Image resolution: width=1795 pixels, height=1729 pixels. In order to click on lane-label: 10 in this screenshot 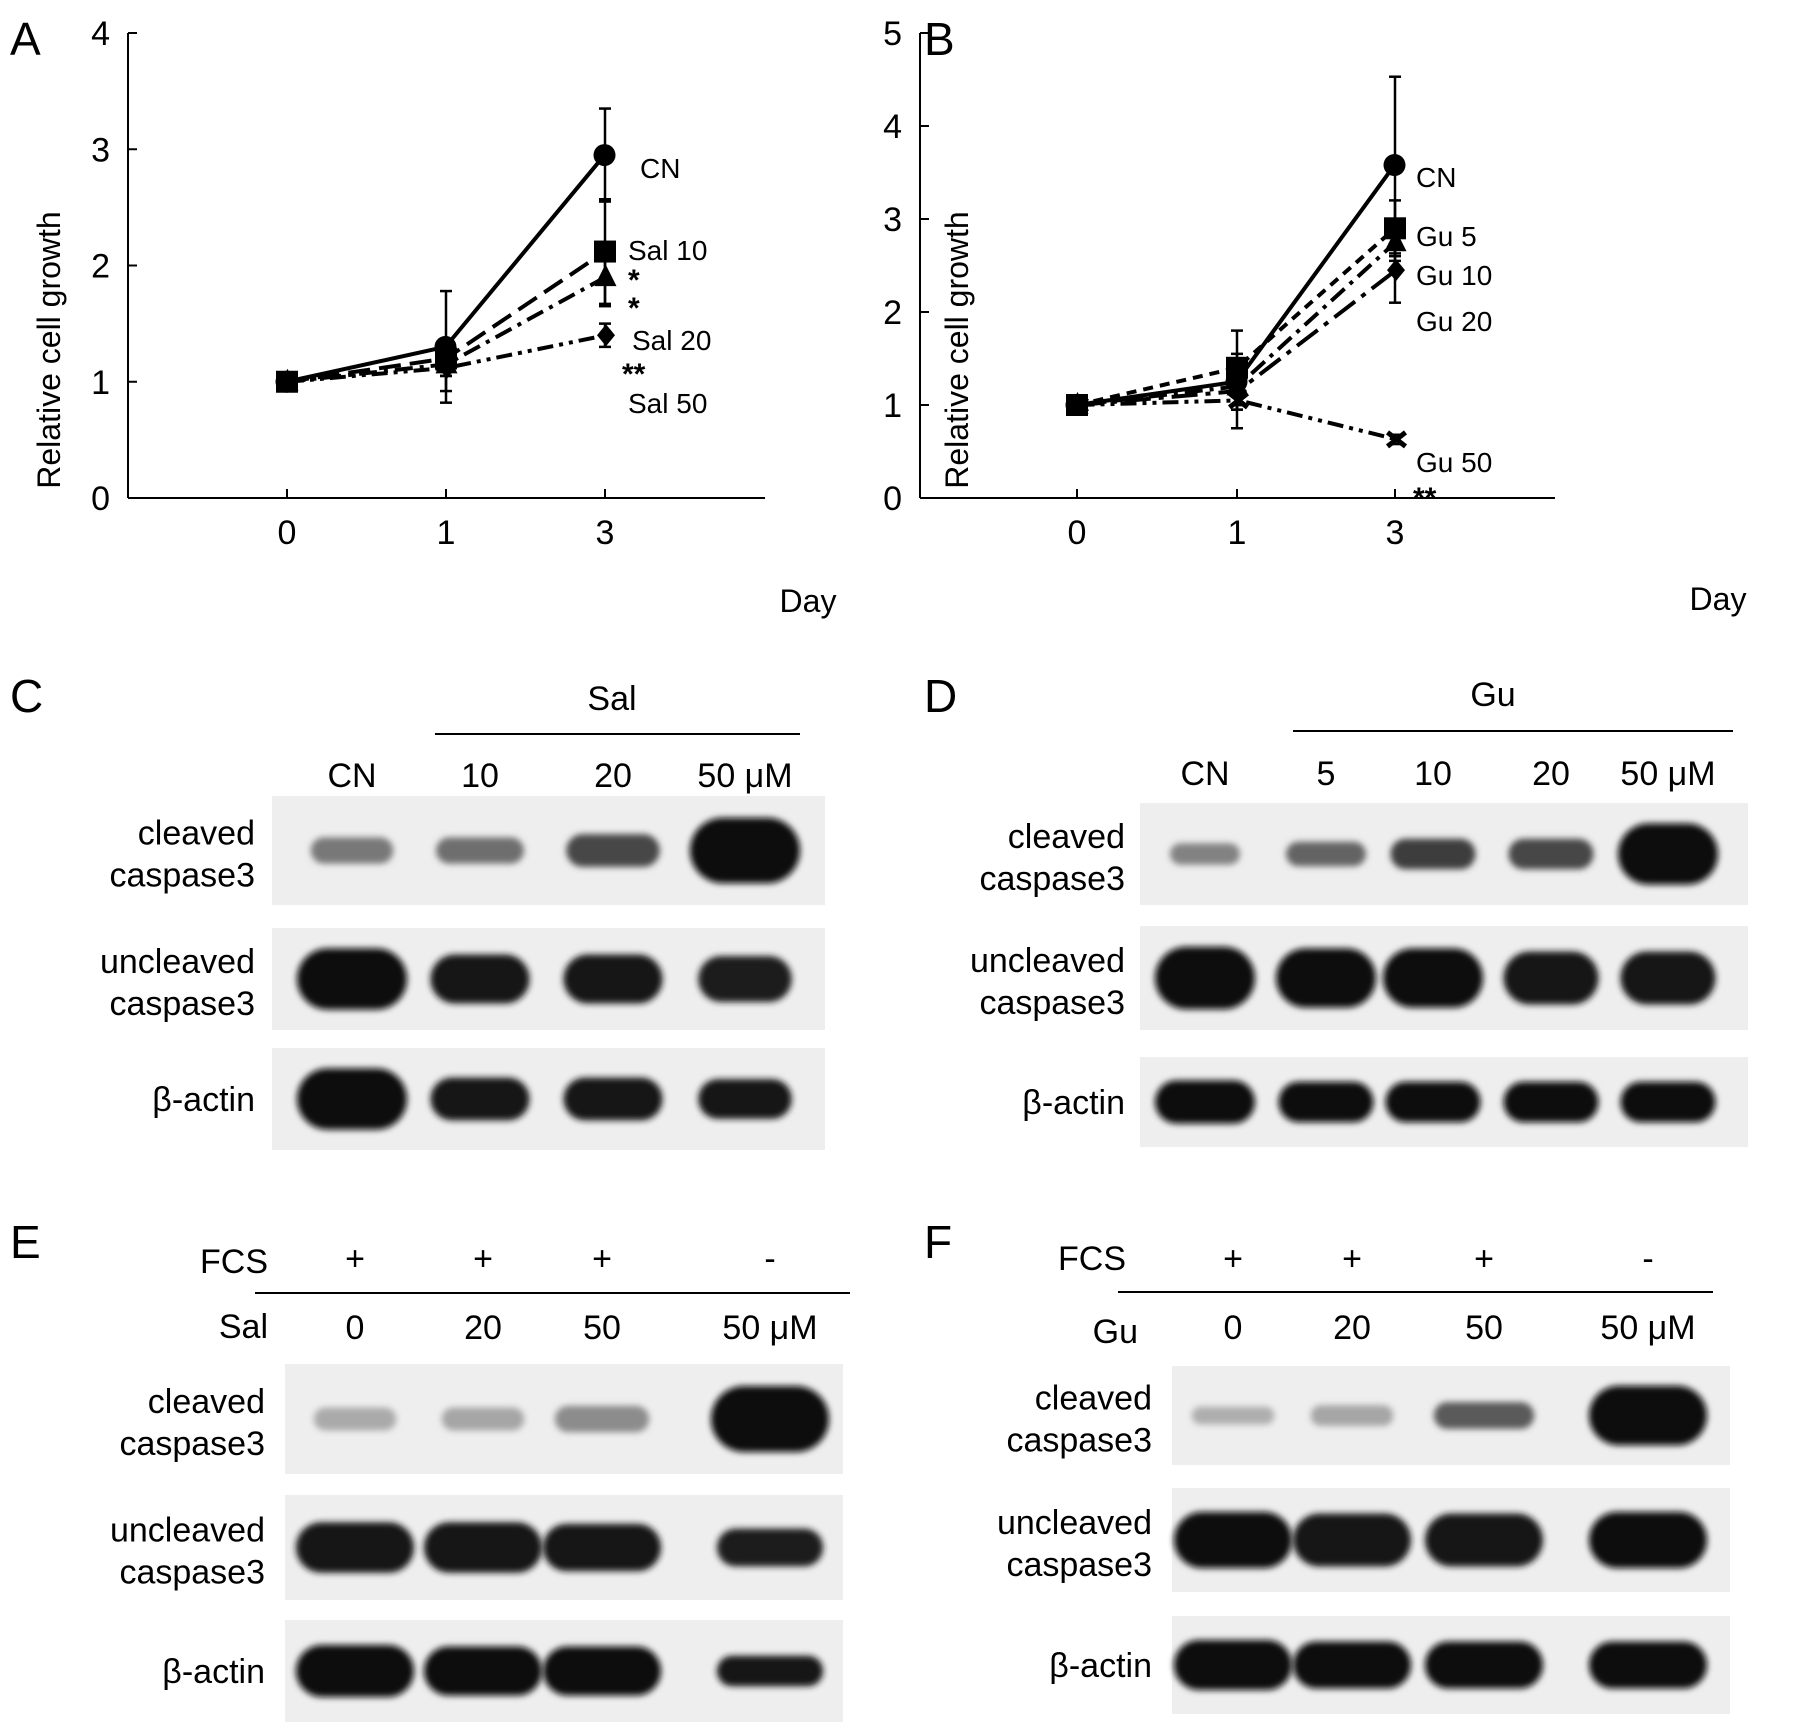, I will do `click(1433, 774)`.